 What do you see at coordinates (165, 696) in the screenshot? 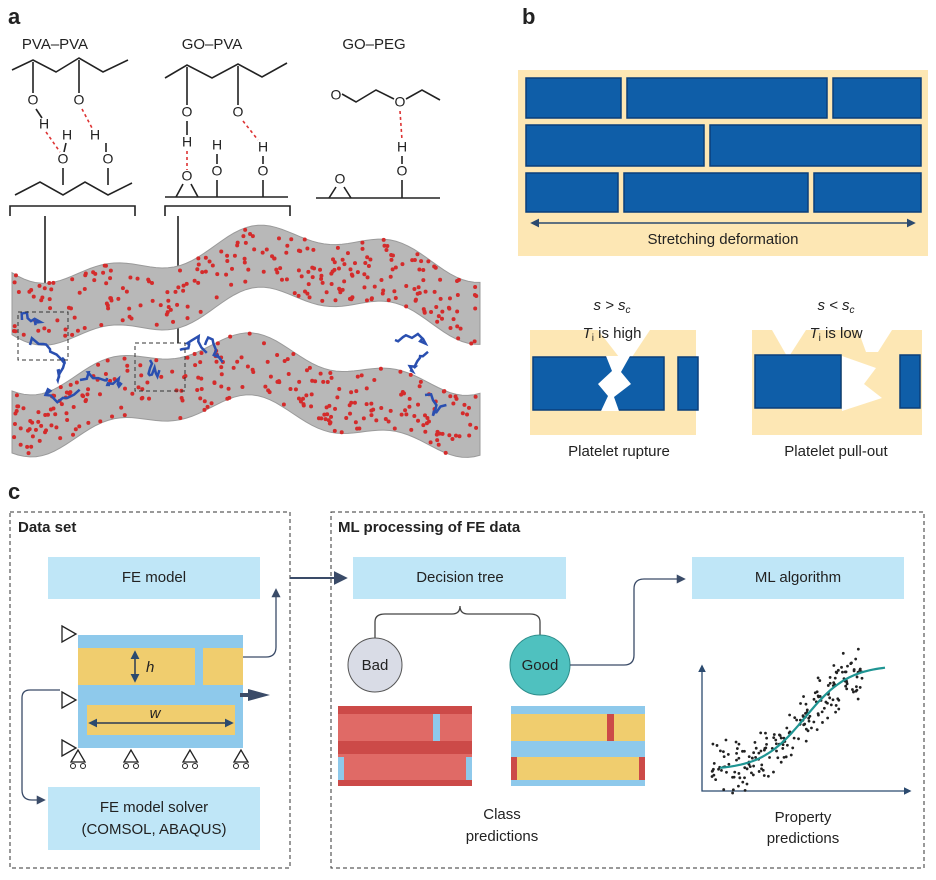
I see `fe-model-sketch` at bounding box center [165, 696].